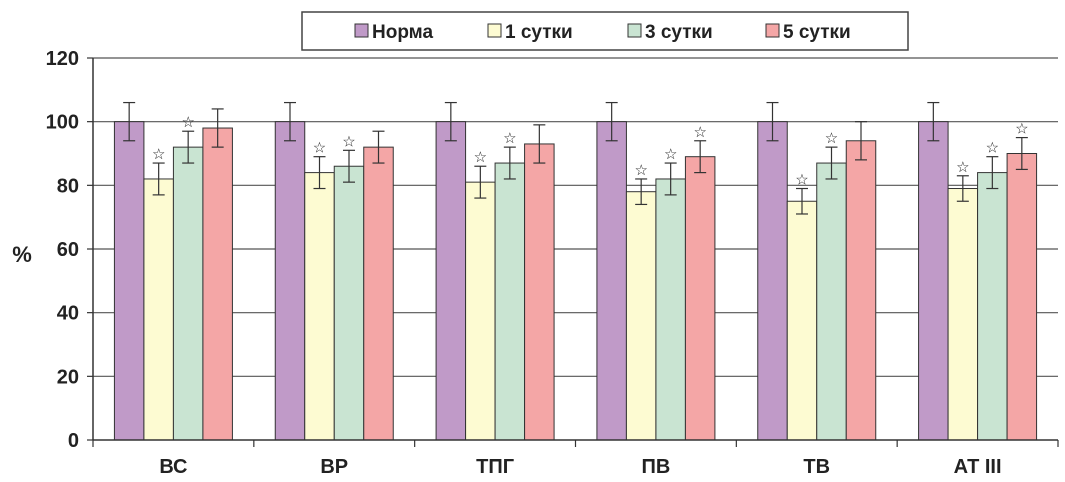 Image resolution: width=1065 pixels, height=482 pixels. I want to click on y-tick-label: 100, so click(62, 123).